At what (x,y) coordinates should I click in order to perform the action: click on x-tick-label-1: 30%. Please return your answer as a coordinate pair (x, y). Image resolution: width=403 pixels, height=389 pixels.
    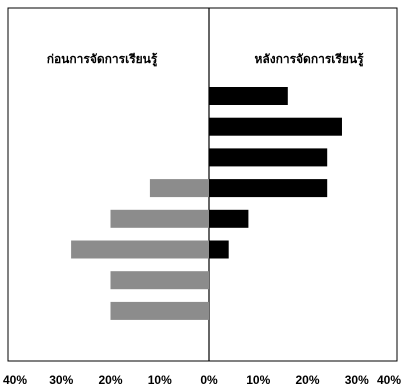
    Looking at the image, I should click on (61, 380).